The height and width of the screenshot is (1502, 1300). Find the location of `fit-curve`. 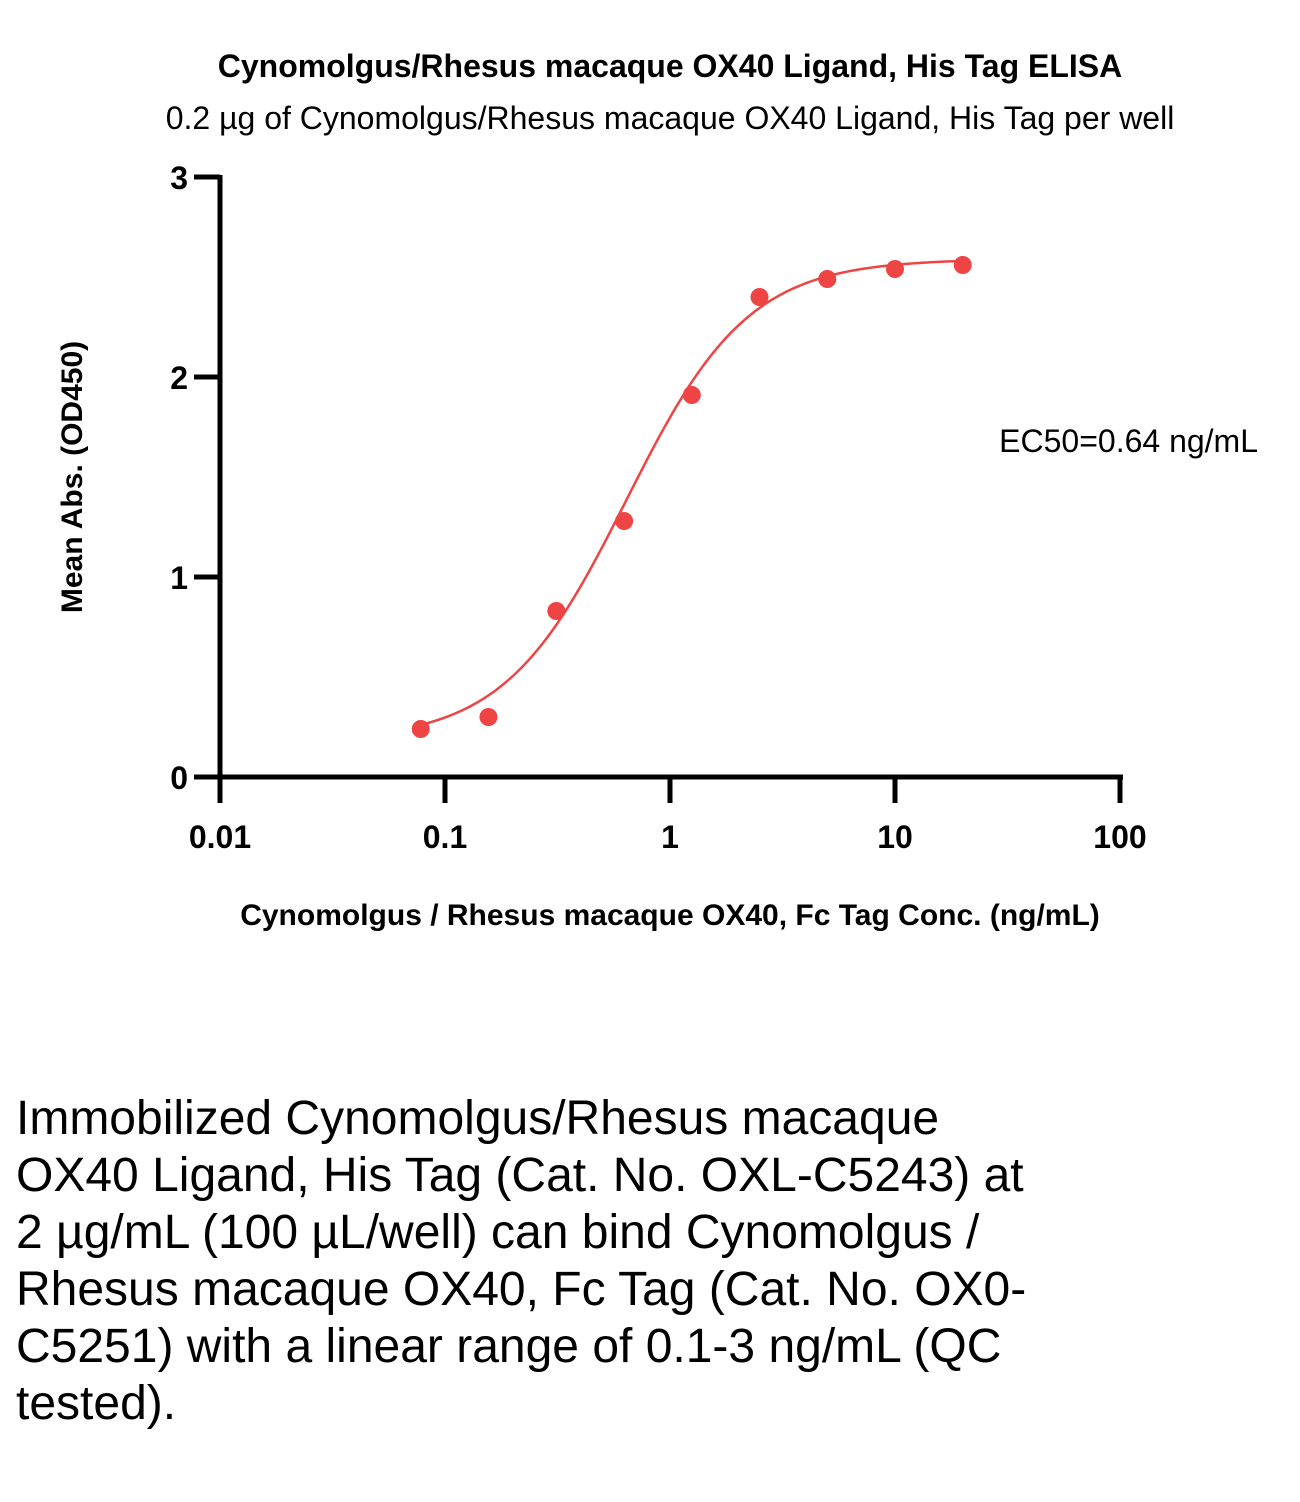

fit-curve is located at coordinates (691, 493).